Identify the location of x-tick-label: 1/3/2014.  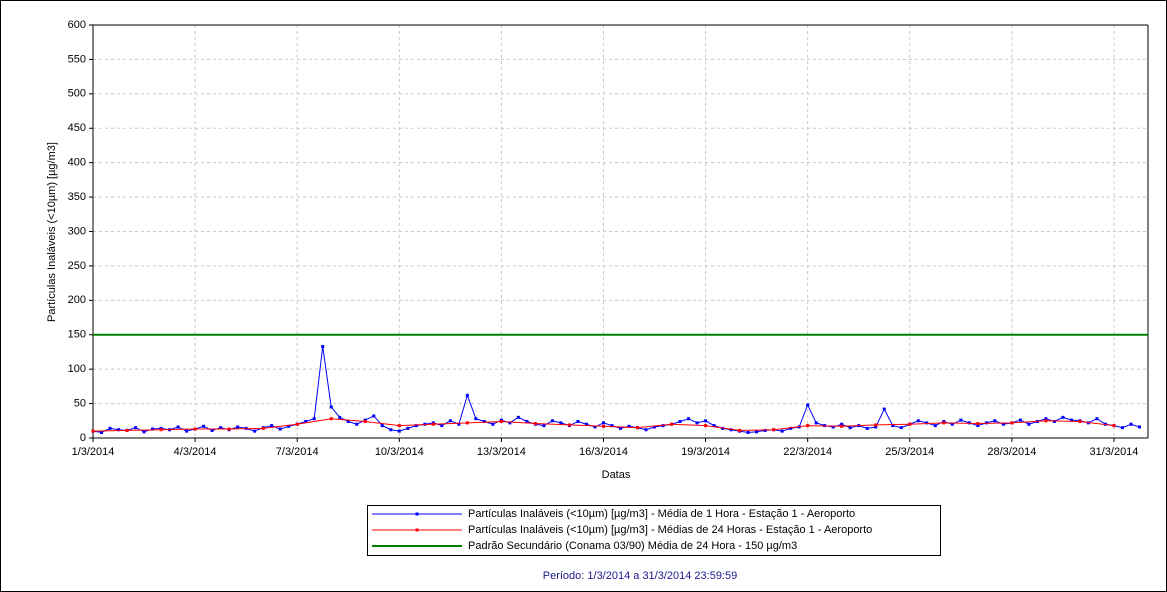
(93, 452).